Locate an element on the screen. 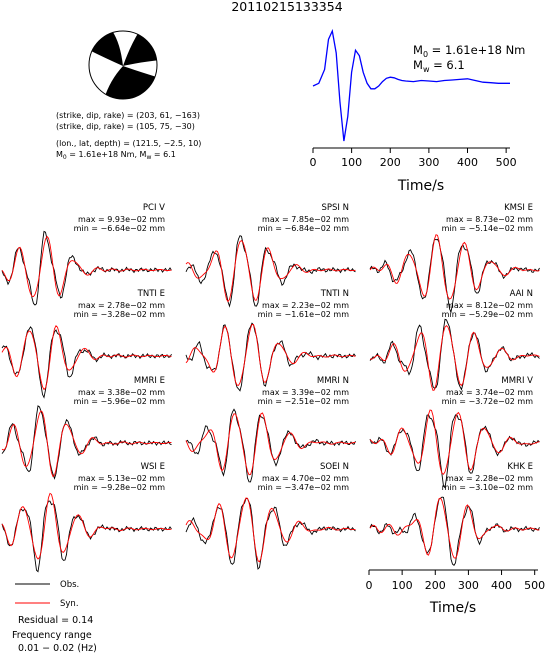  legend-syn-label: Syn. is located at coordinates (69, 604).